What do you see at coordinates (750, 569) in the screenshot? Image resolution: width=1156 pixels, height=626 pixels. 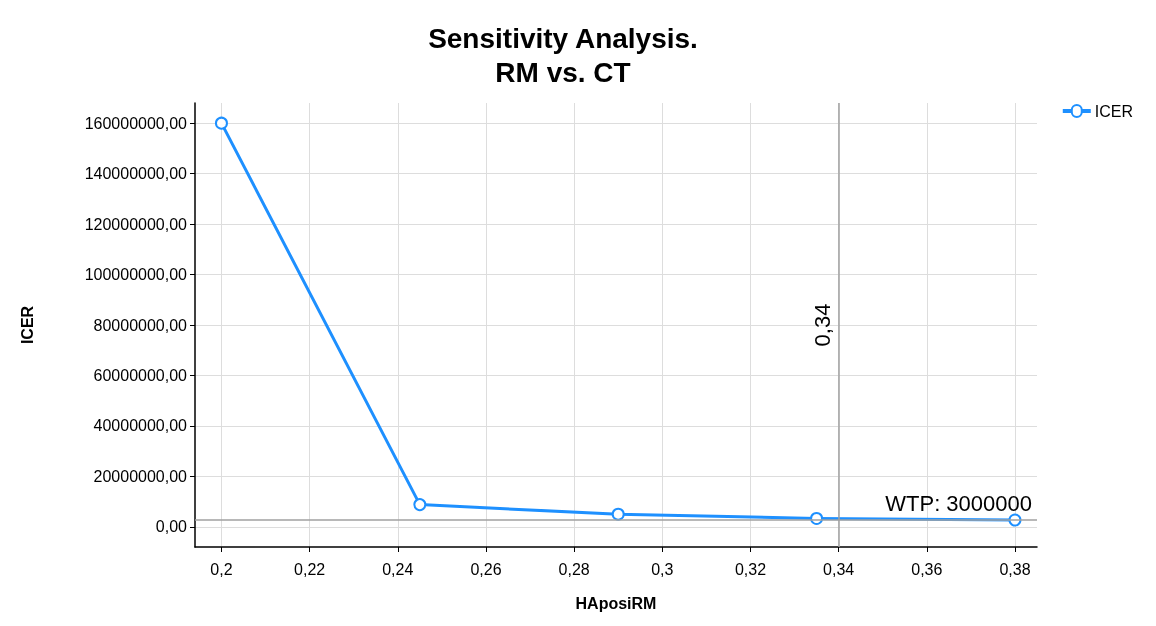 I see `x-tick-label: 0,32` at bounding box center [750, 569].